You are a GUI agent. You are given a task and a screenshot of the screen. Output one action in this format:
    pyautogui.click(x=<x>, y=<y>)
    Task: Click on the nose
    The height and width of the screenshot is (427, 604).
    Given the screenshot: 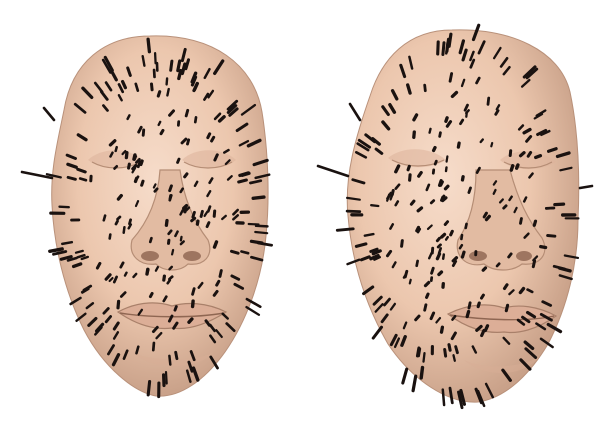 What is the action you would take?
    pyautogui.click(x=170, y=220)
    